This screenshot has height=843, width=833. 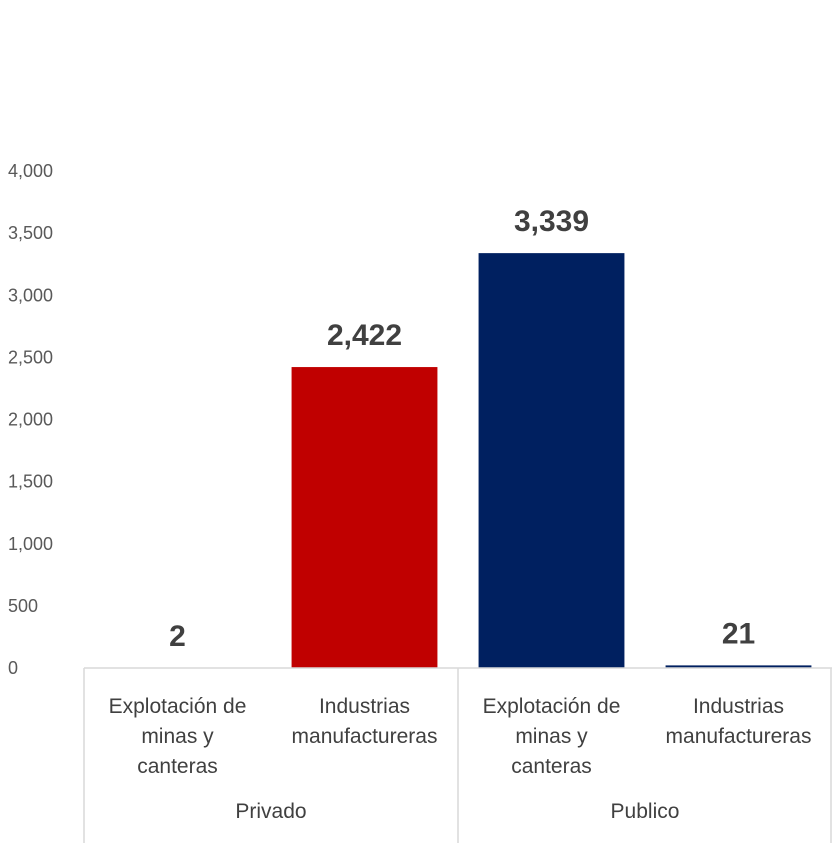 What do you see at coordinates (177, 636) in the screenshot?
I see `data-label: 2` at bounding box center [177, 636].